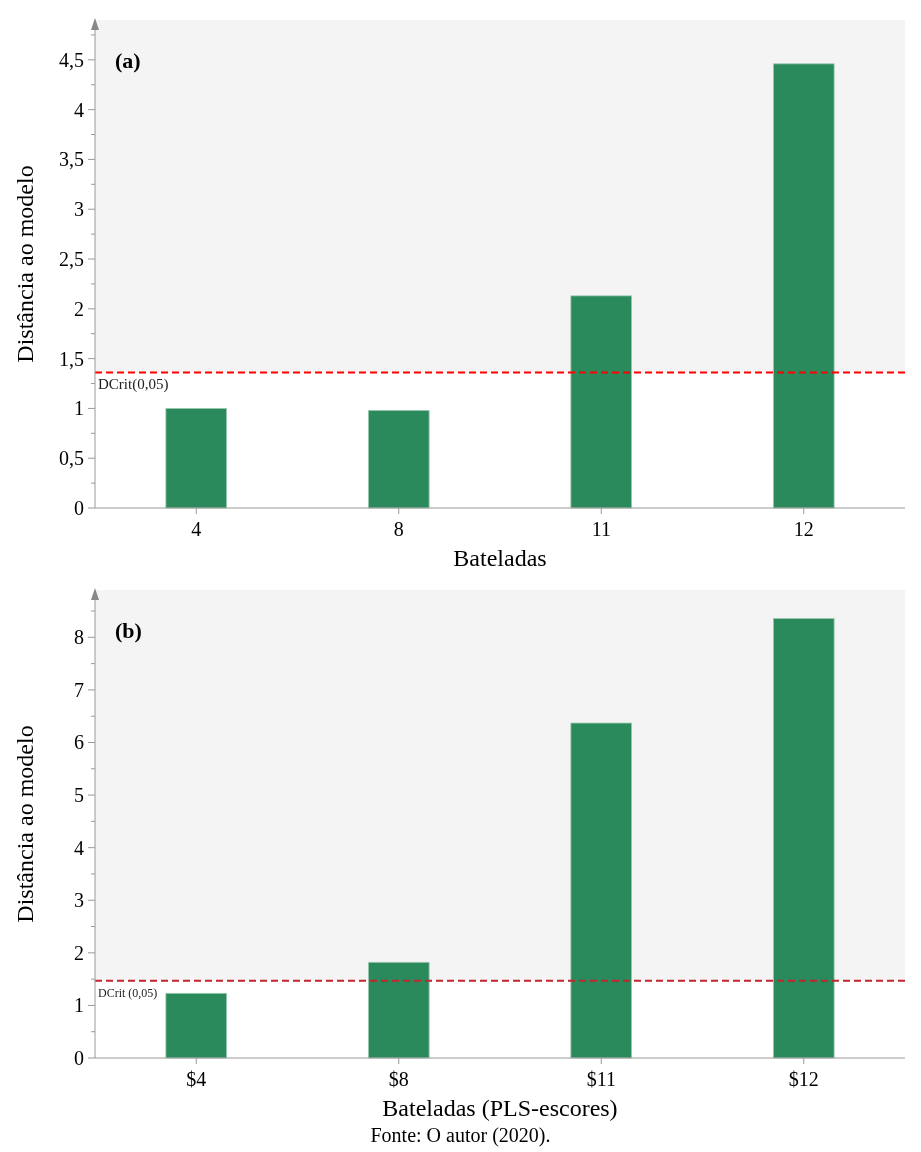 The height and width of the screenshot is (1152, 921). Describe the element at coordinates (196, 1079) in the screenshot. I see `x-tick-label: $4` at that location.